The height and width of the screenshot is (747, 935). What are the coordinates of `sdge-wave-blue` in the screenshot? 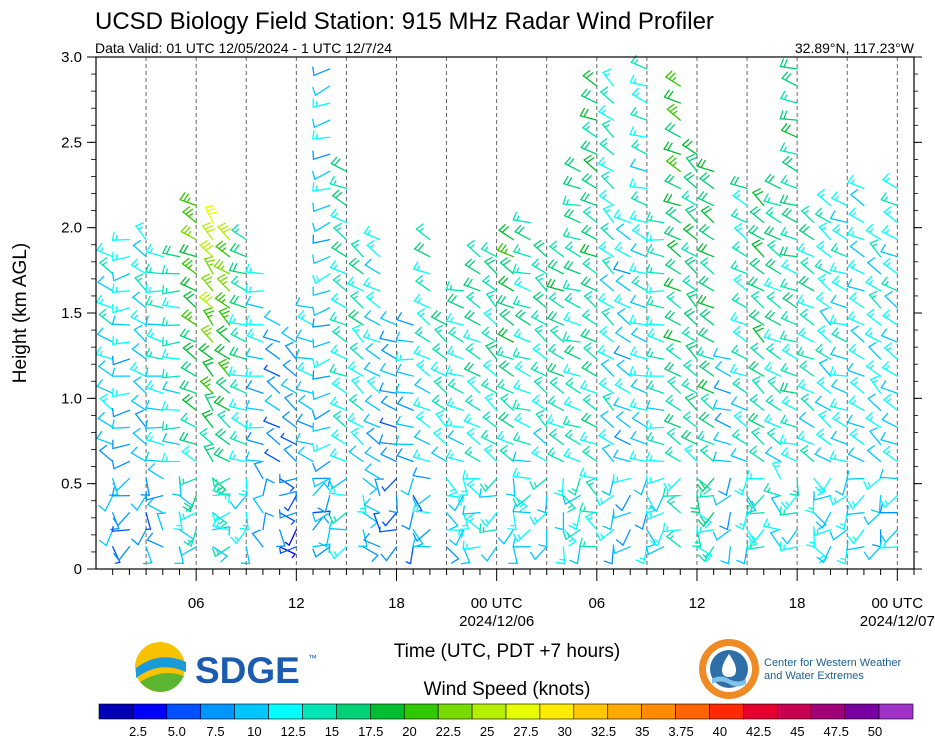 It's located at (161, 667).